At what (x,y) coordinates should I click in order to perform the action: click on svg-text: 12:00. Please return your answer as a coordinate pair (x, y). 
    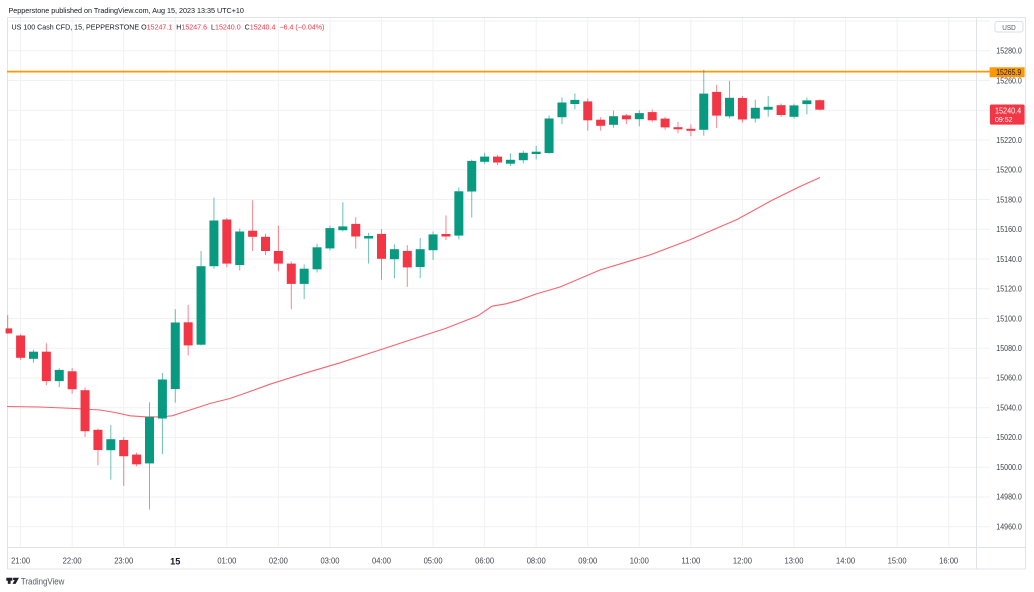
    Looking at the image, I should click on (743, 561).